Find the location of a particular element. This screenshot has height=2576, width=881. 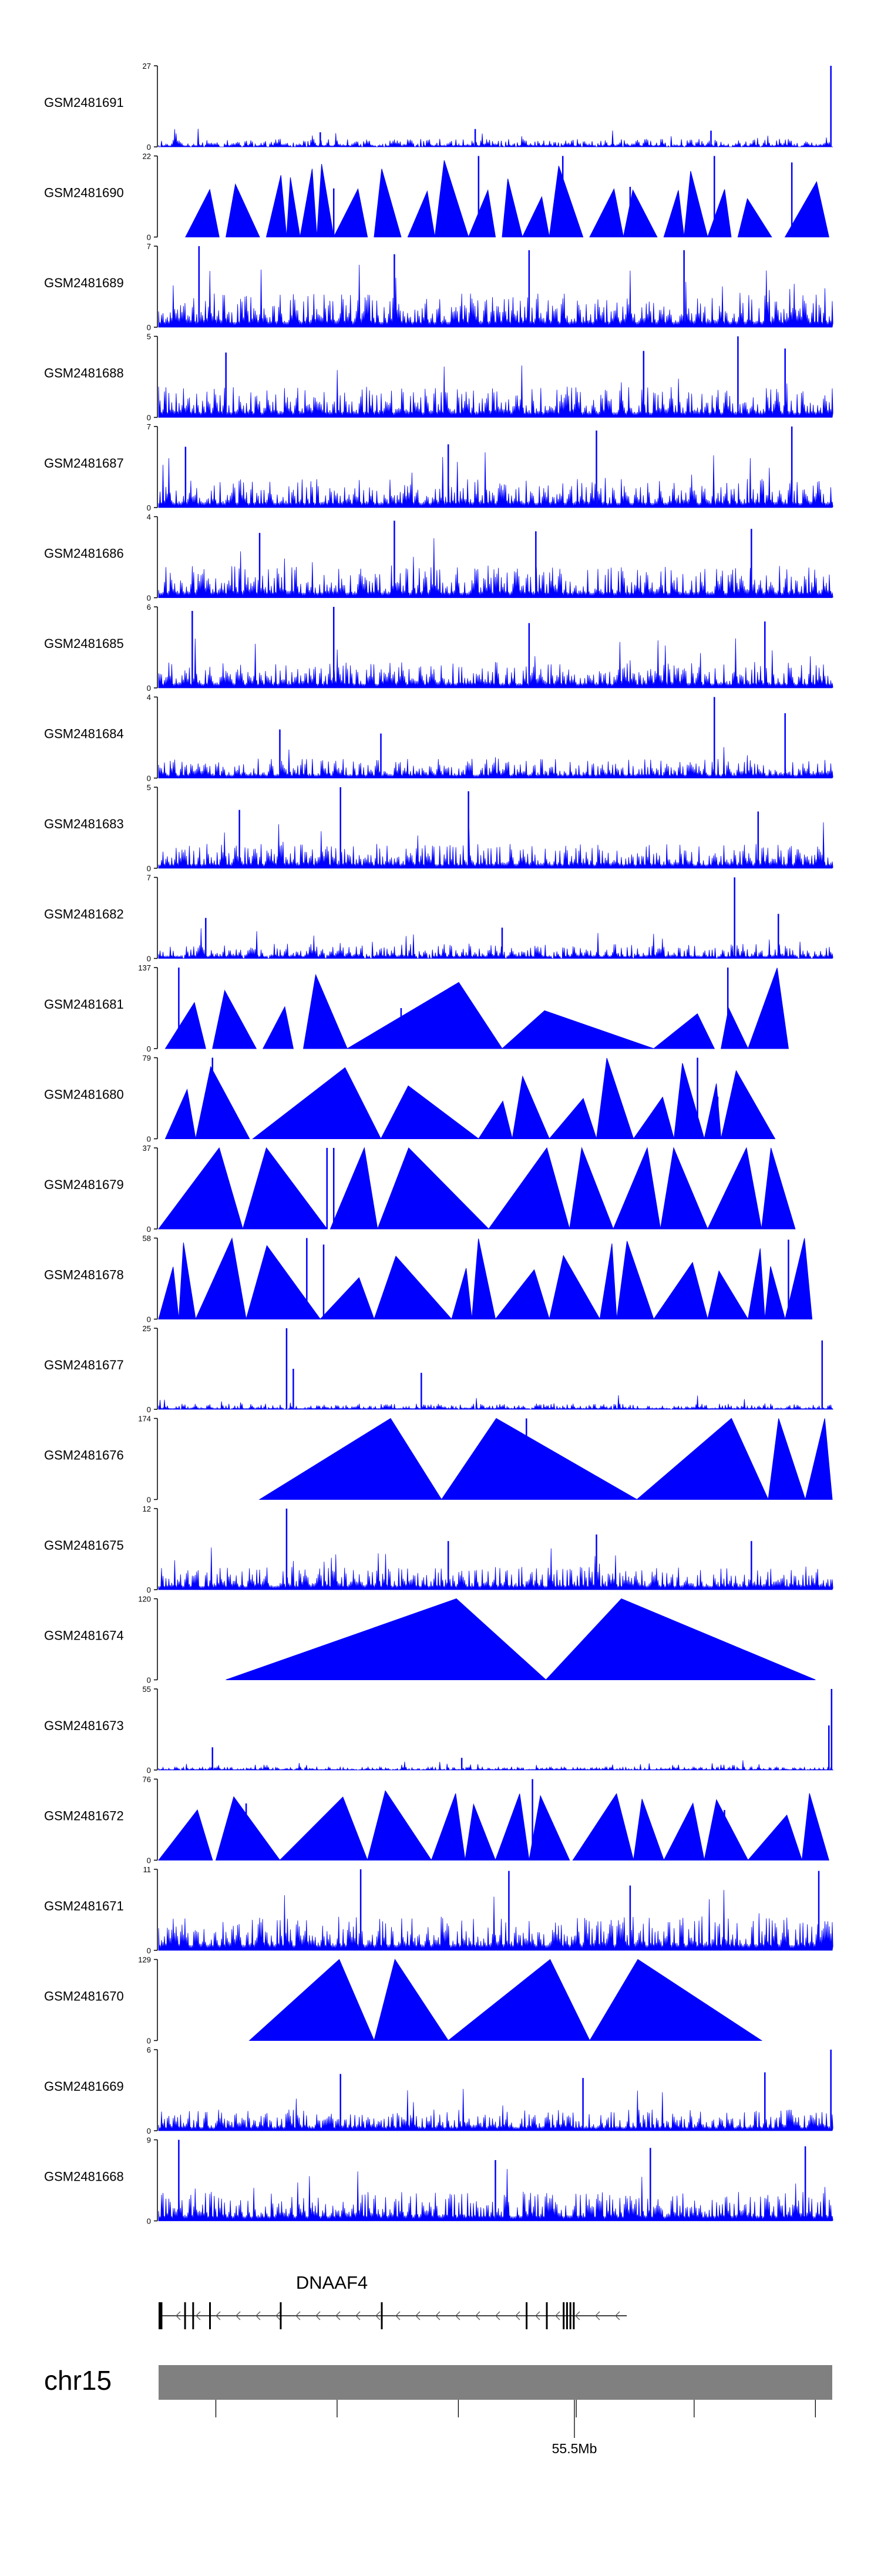

track-label: GSM2481681 is located at coordinates (84, 1005).